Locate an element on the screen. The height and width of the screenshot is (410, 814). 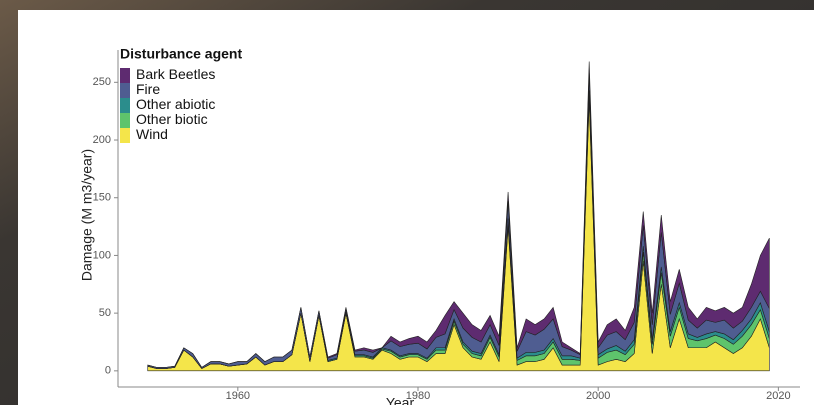
x-tick-label: 1960 is located at coordinates (238, 396).